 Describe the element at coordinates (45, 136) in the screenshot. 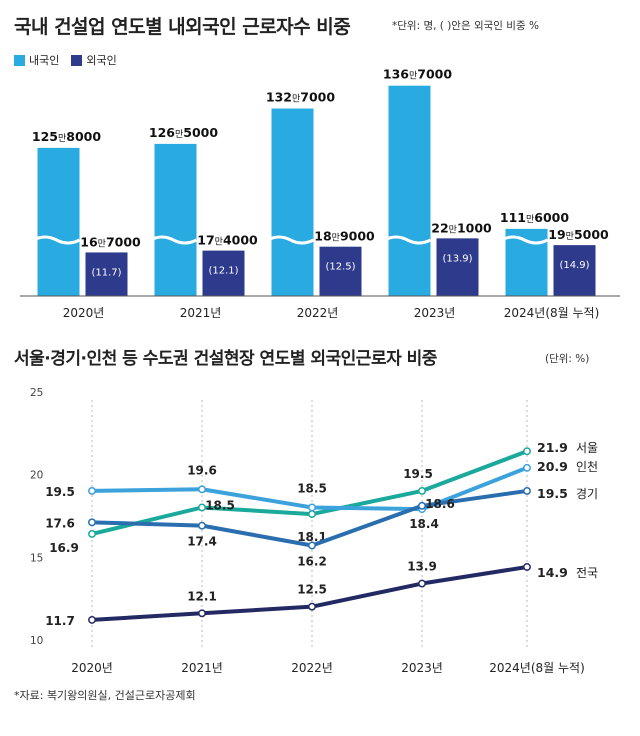

I see `bar-label-number: 125` at that location.